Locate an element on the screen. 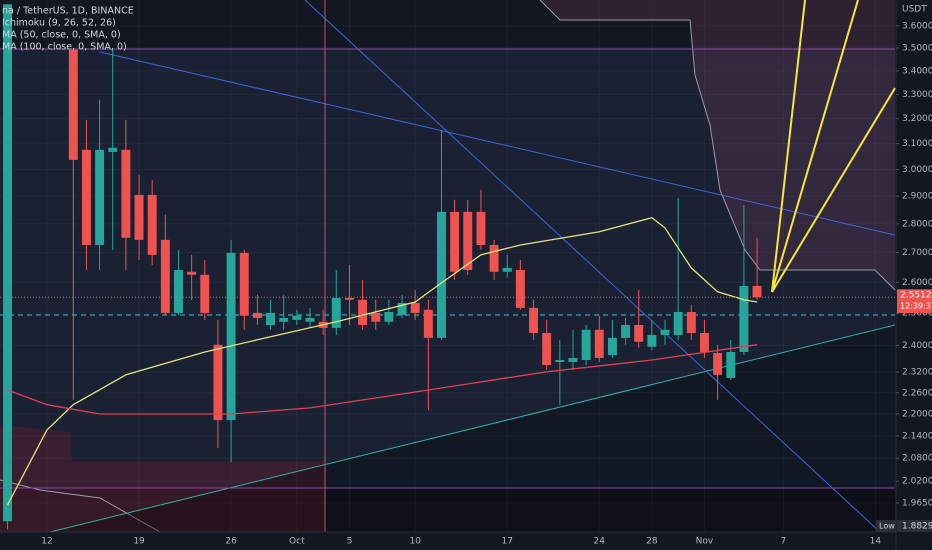 This screenshot has height=550, width=932. legend-entry: MA (100, close, 0, SMA, 0) is located at coordinates (64, 47).